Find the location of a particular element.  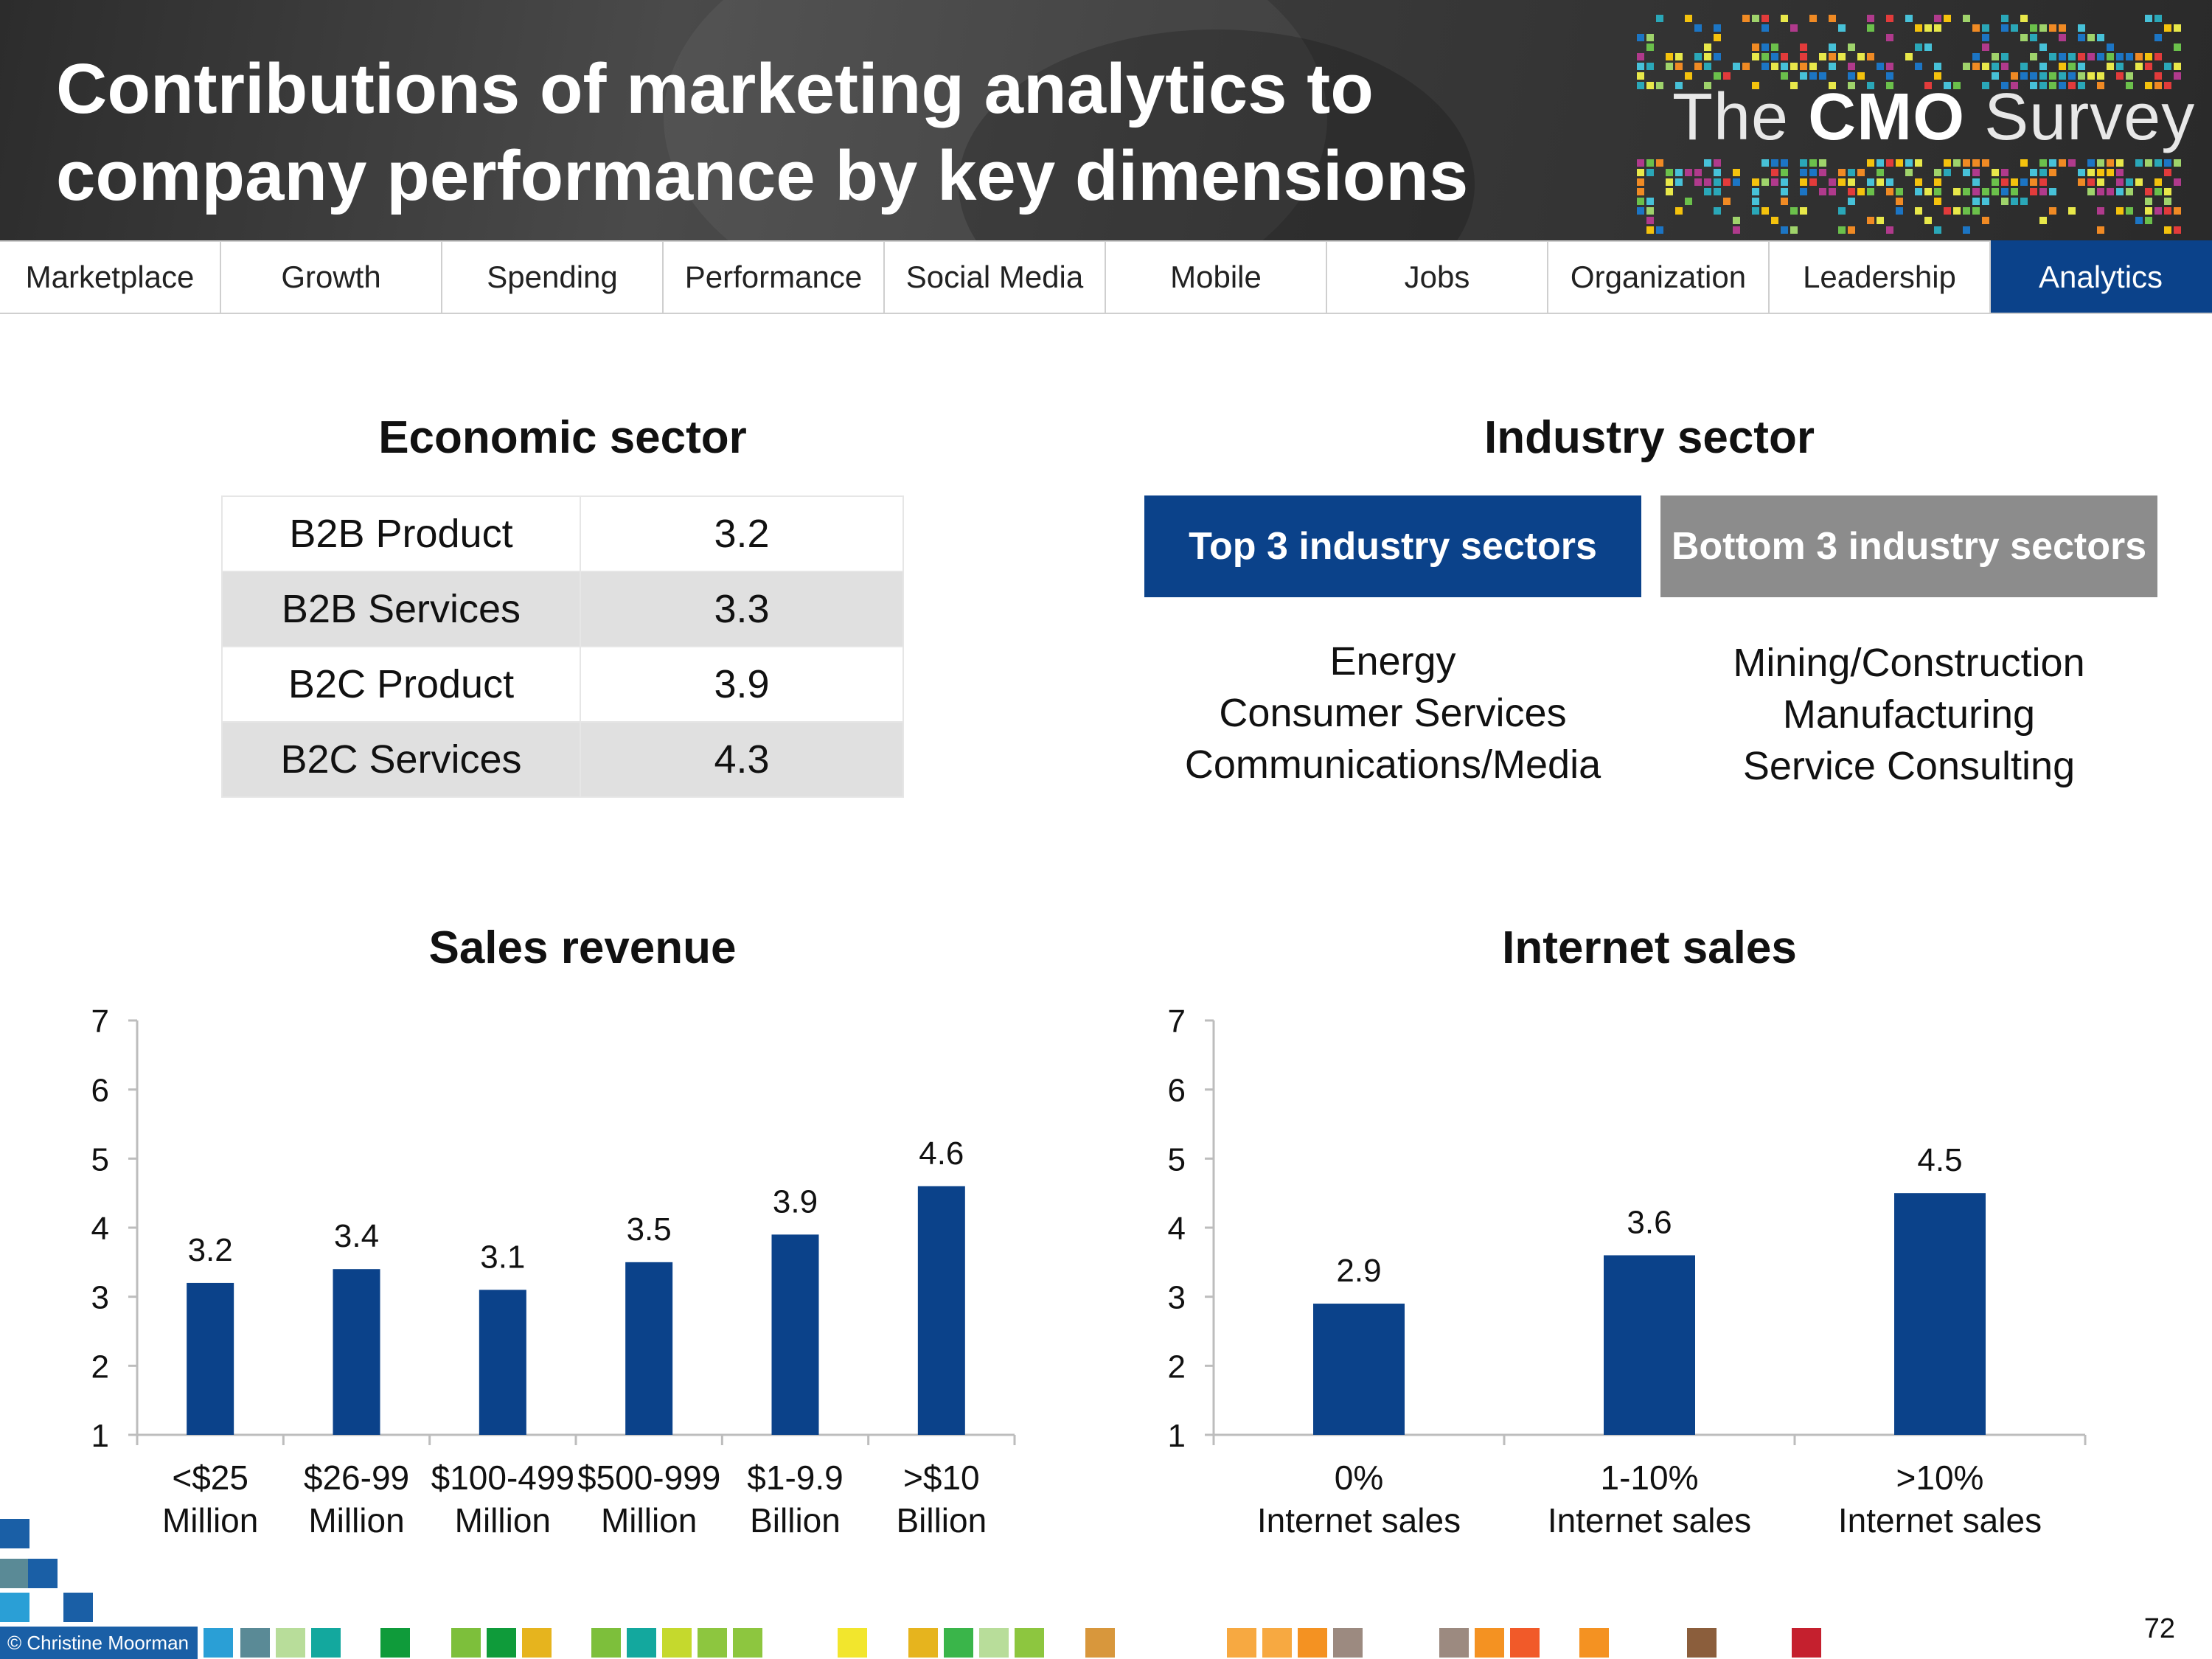

table-row: B2C Product 3.9 is located at coordinates (562, 684).